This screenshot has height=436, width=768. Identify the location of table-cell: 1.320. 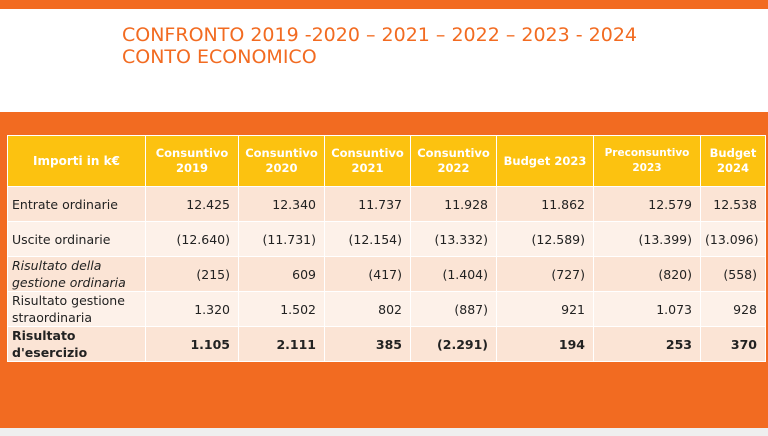
(192, 309).